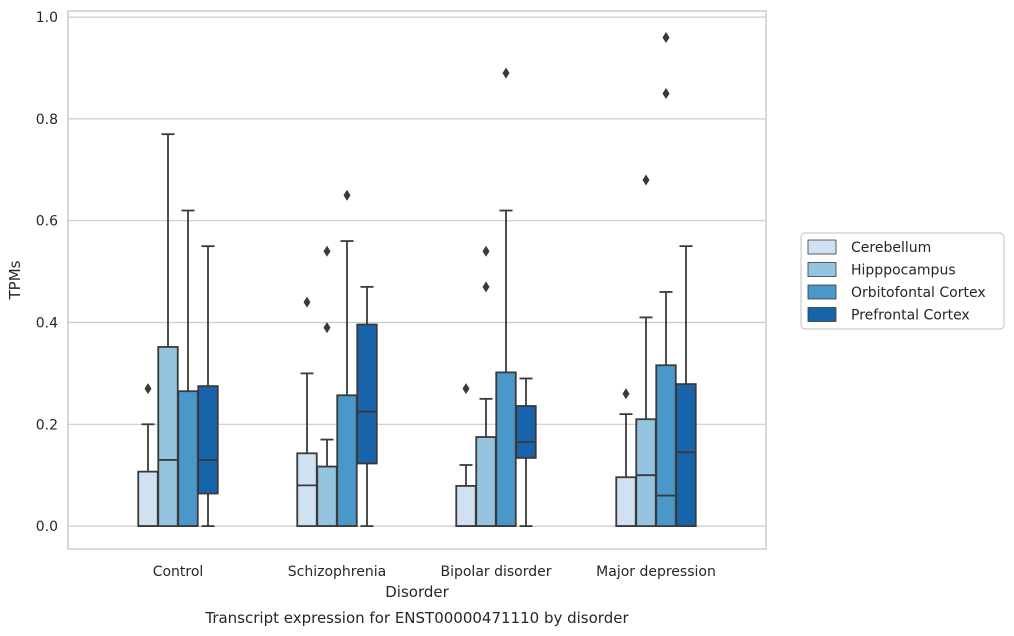  What do you see at coordinates (47, 222) in the screenshot?
I see `y-tick-label: 0.6` at bounding box center [47, 222].